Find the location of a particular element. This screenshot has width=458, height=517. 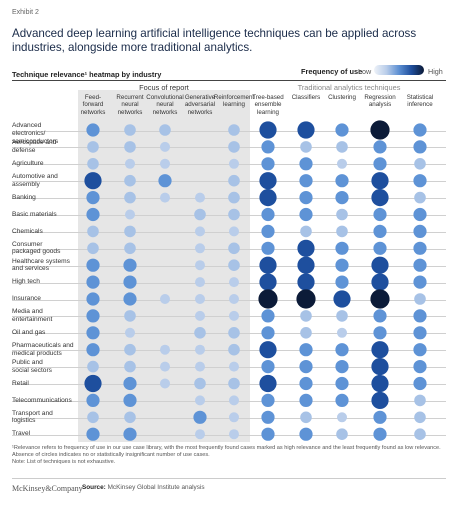

column-header: Tree-based ensemble learning is located at coordinates (268, 105).